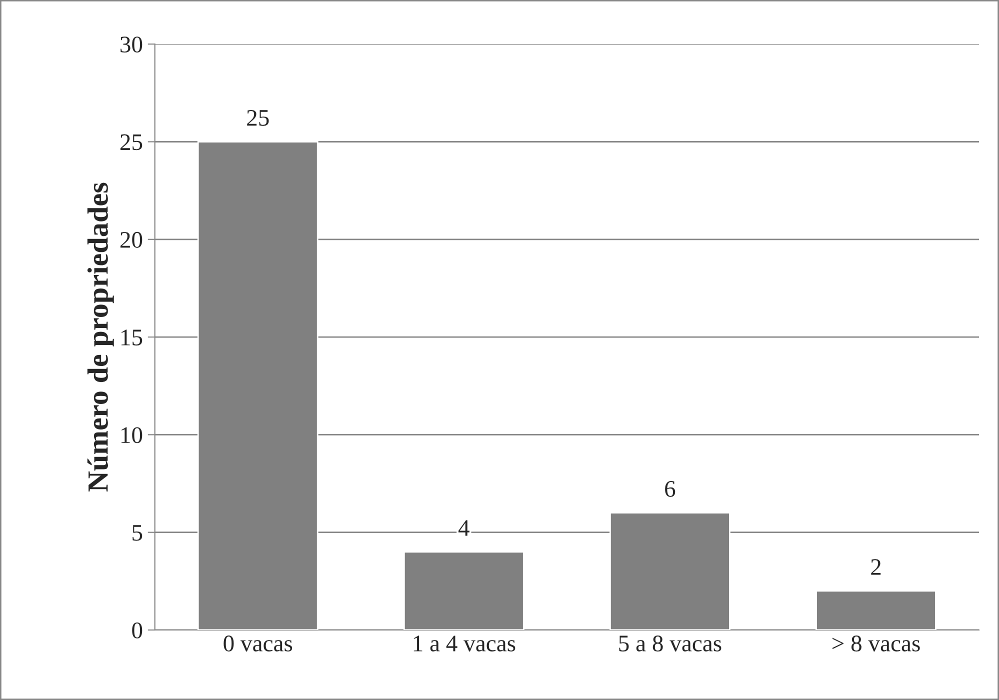 Image resolution: width=999 pixels, height=700 pixels. Describe the element at coordinates (258, 118) in the screenshot. I see `data-label: 25` at that location.